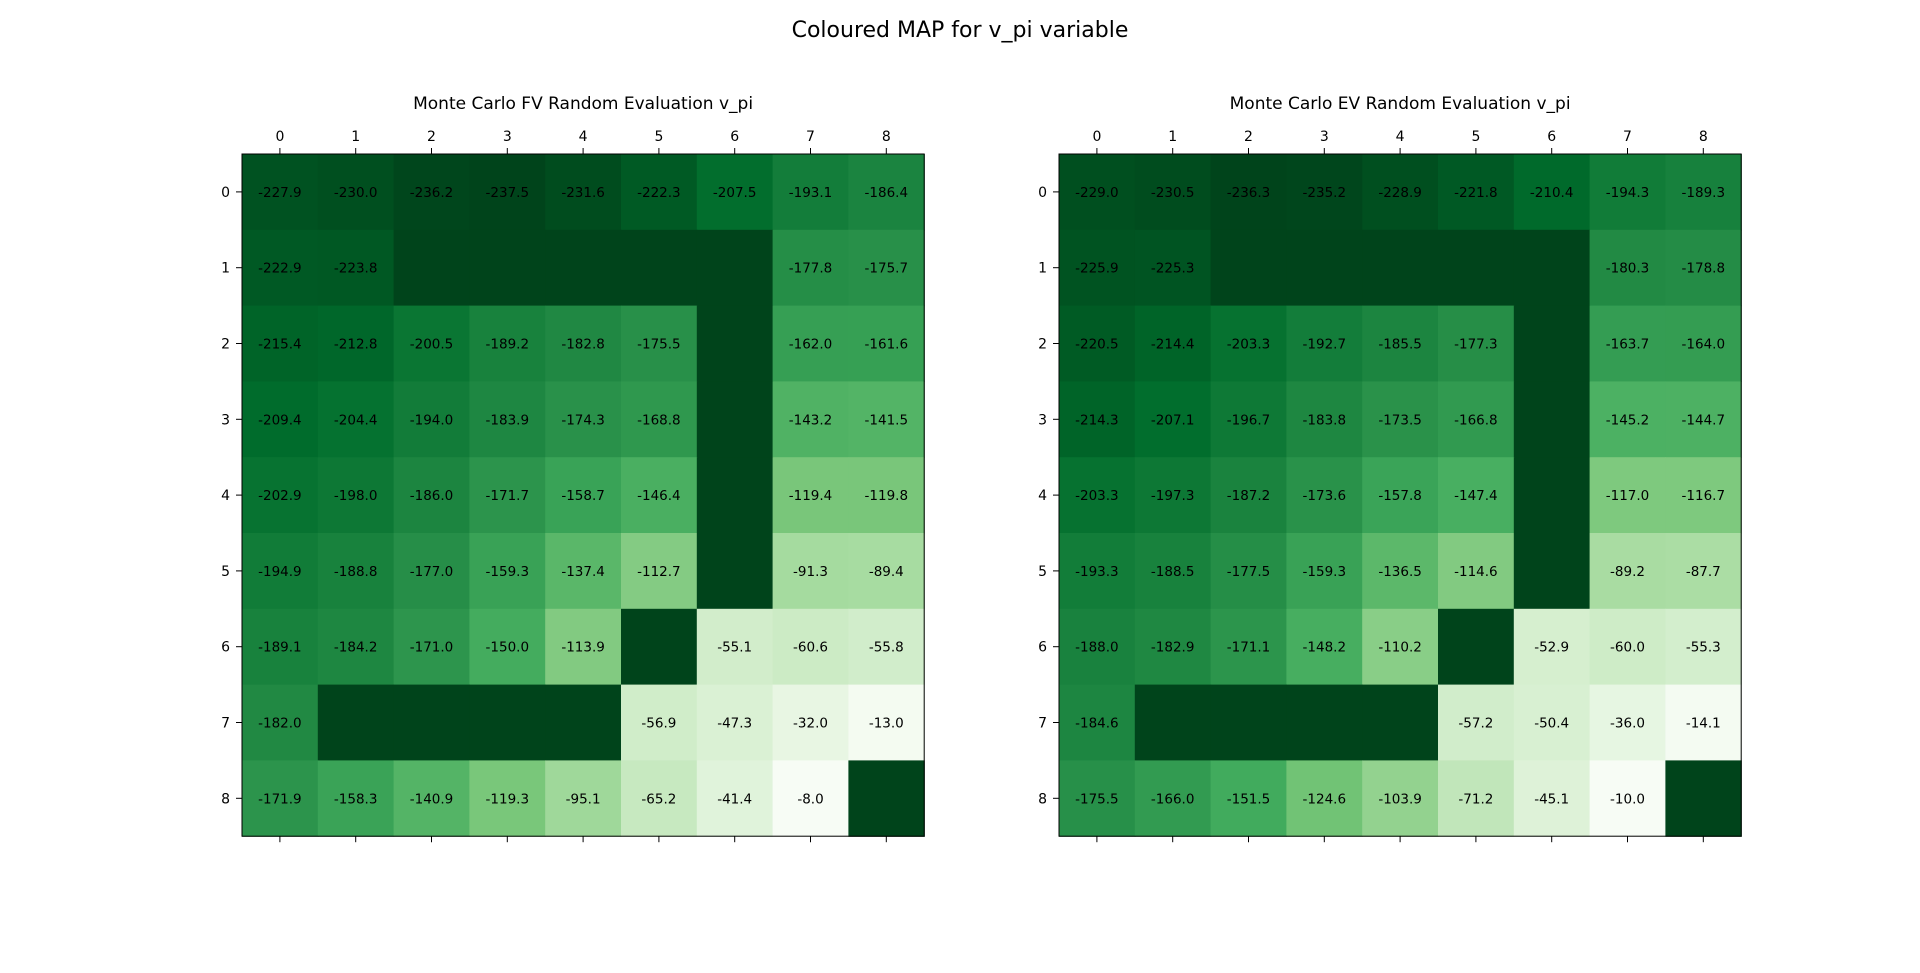 The width and height of the screenshot is (1920, 973). I want to click on y-tick-label: 0, so click(225, 193).